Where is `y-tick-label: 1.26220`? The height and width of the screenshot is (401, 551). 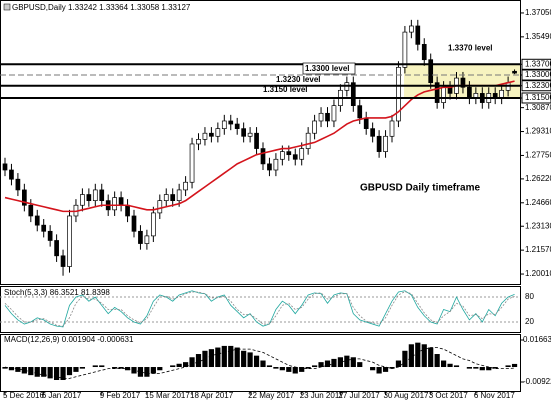 y-tick-label: 1.26220 is located at coordinates (538, 178).